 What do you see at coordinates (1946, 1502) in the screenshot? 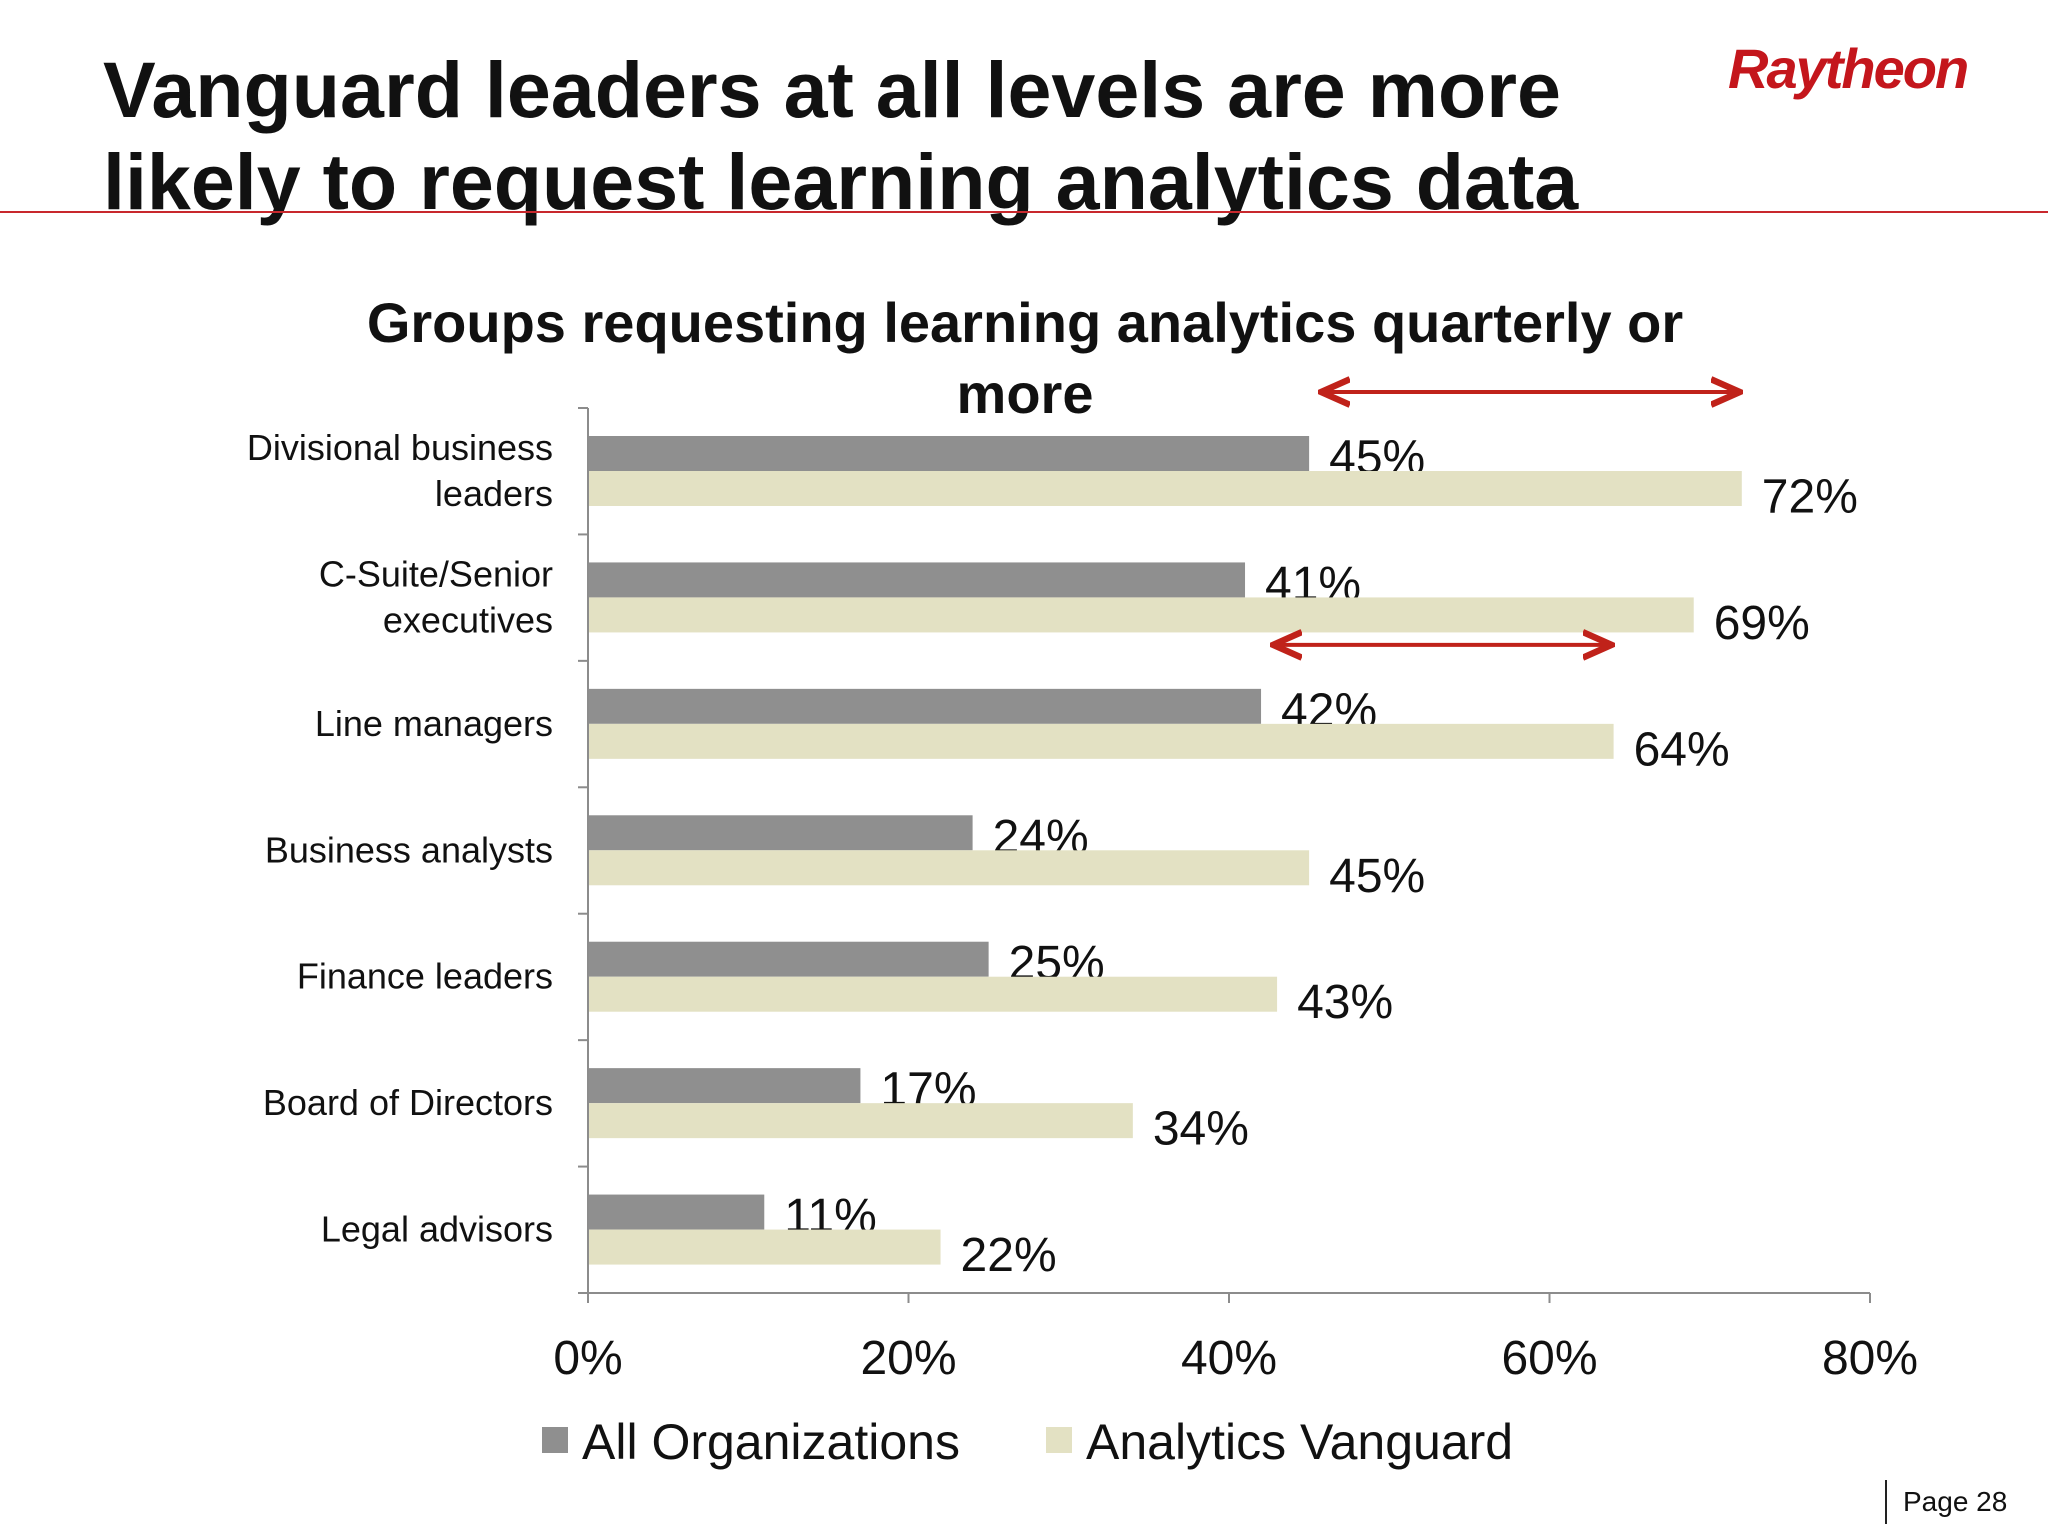
I see `page-number: Page 28` at bounding box center [1946, 1502].